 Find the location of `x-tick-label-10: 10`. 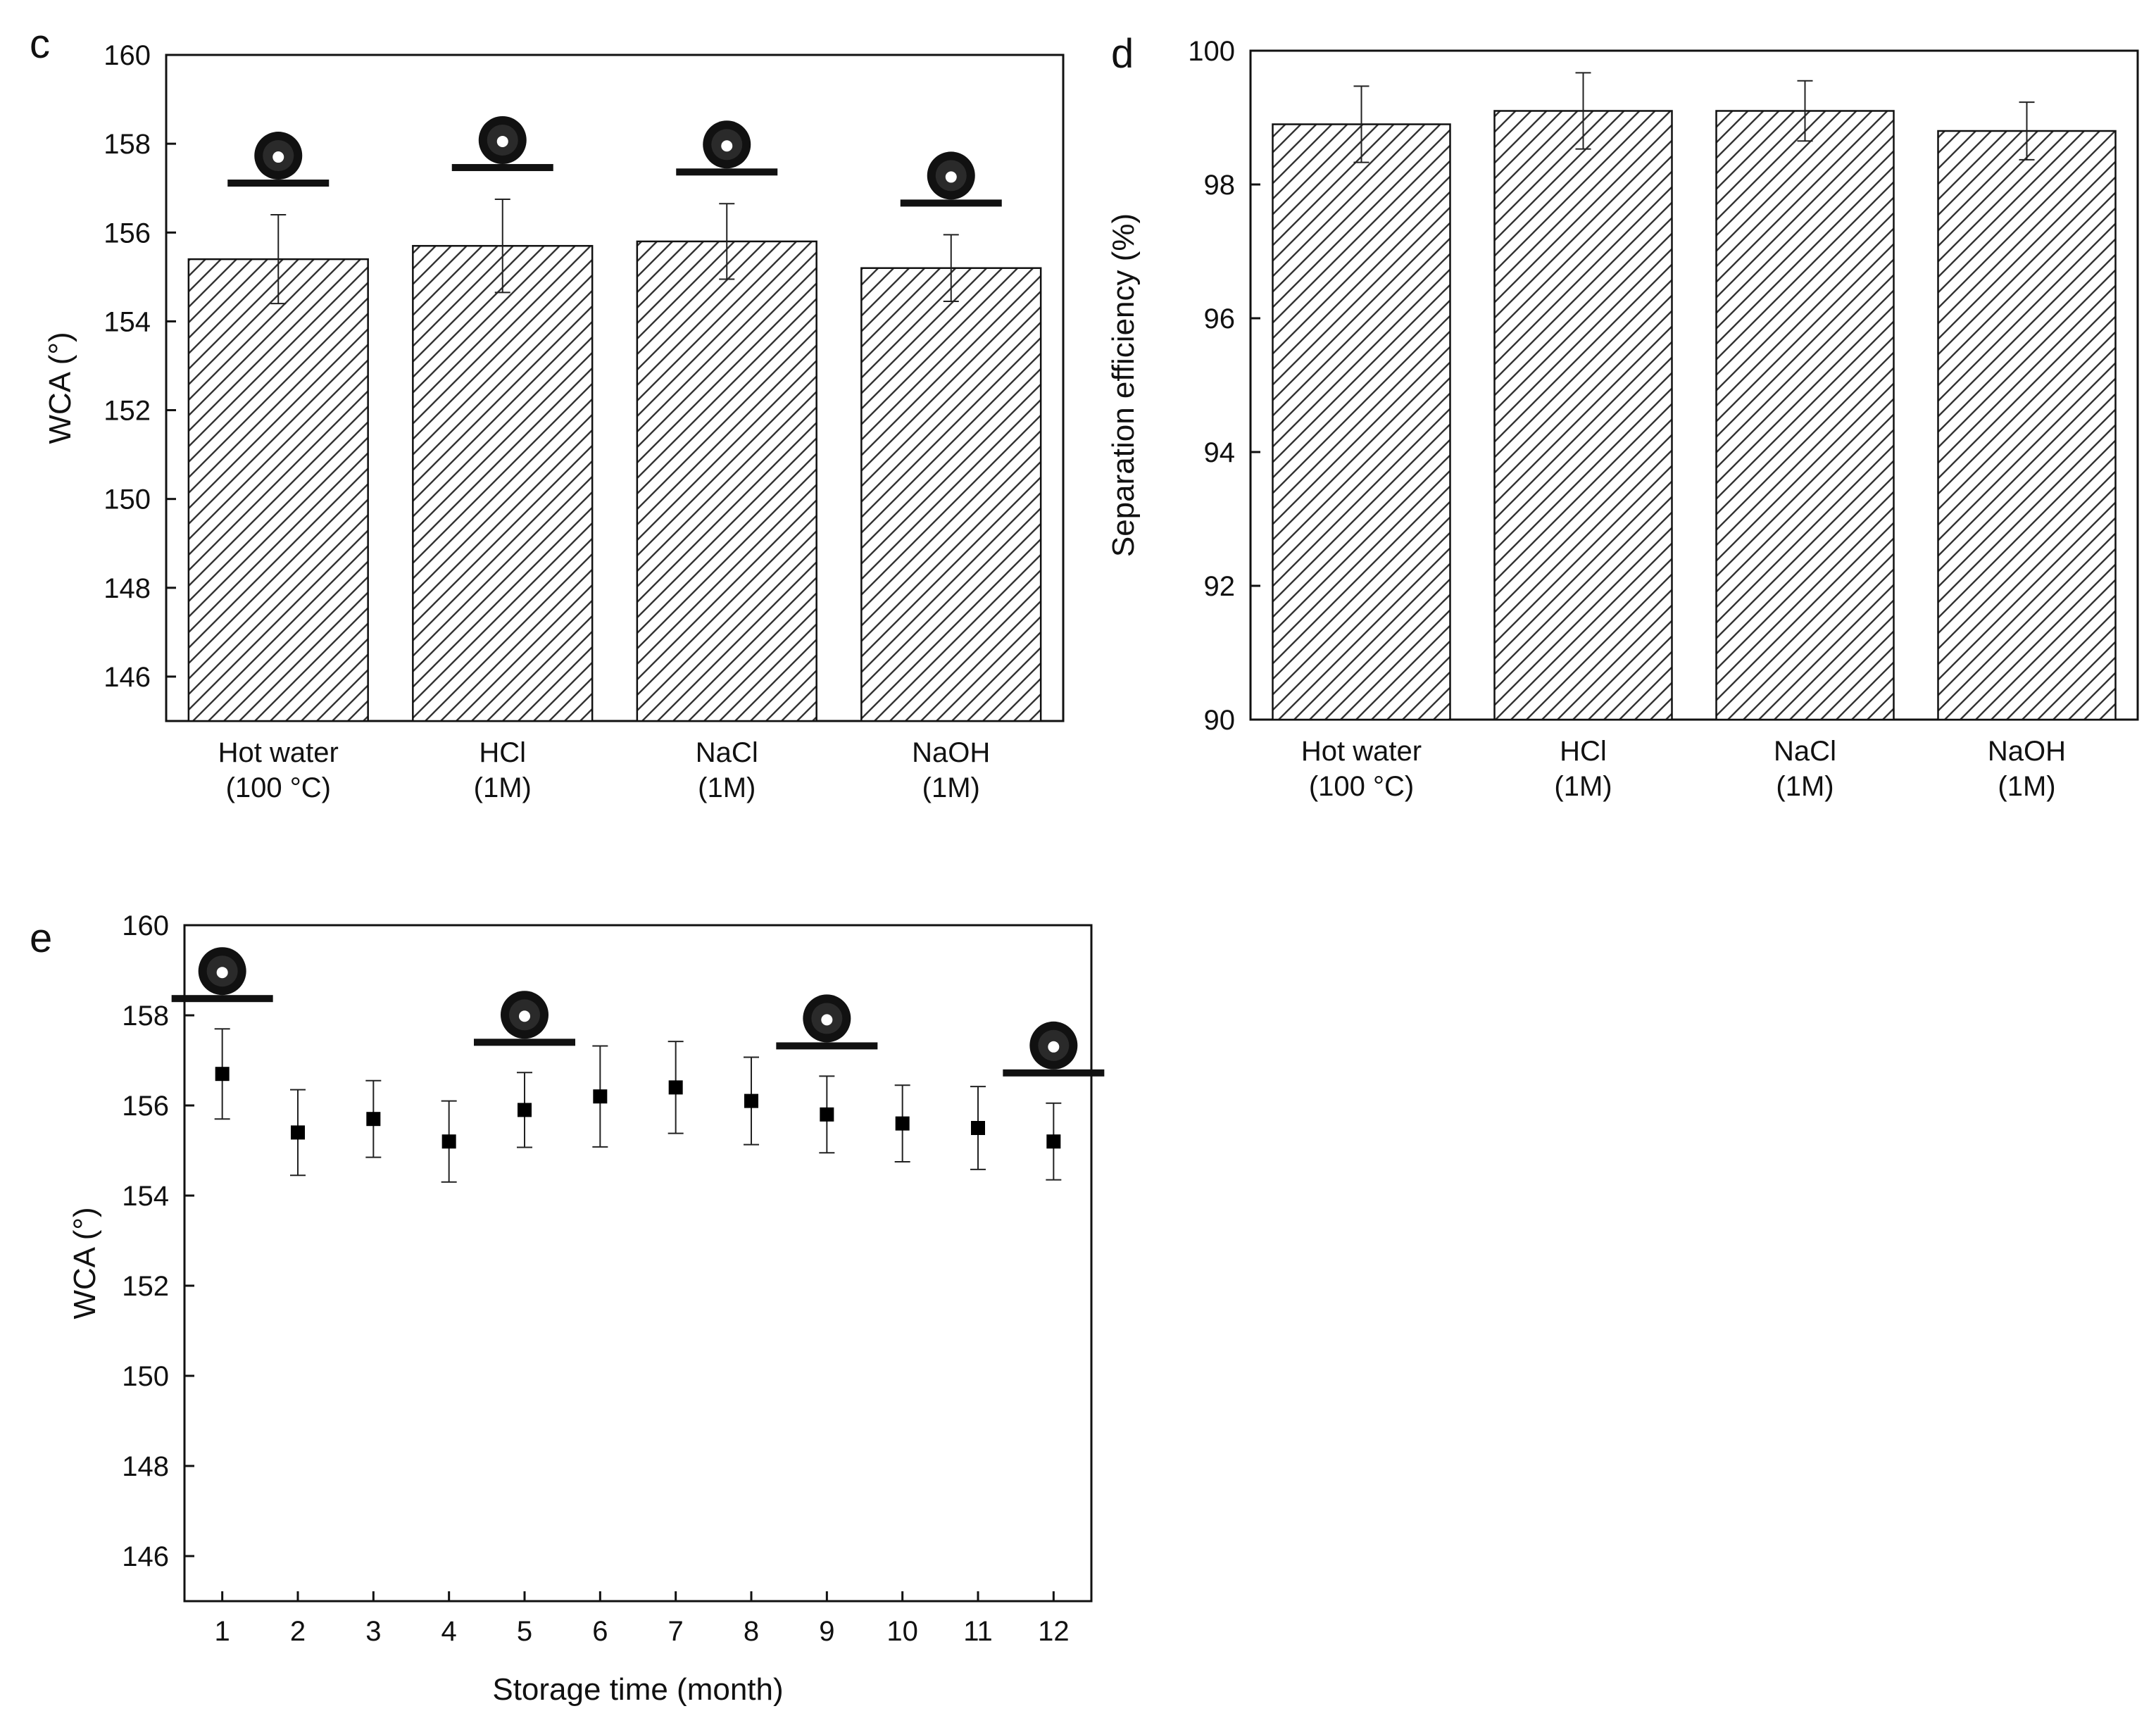

x-tick-label-10: 10 is located at coordinates (902, 1631).